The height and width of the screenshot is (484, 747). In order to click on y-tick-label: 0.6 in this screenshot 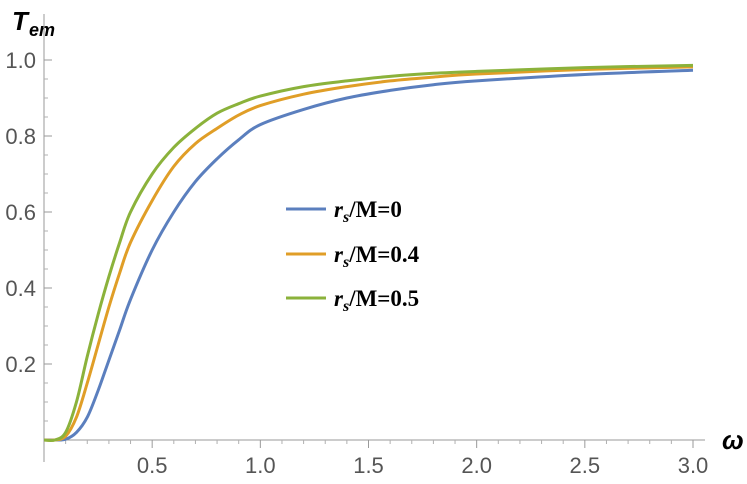, I will do `click(20, 212)`.